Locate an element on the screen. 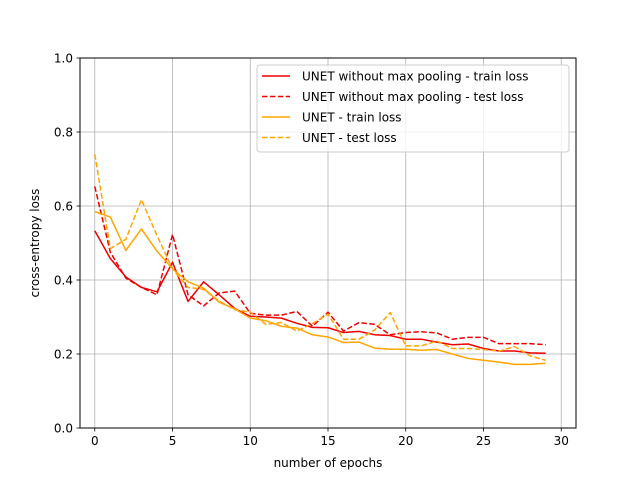  y-tick-label: 0.0 is located at coordinates (63, 429).